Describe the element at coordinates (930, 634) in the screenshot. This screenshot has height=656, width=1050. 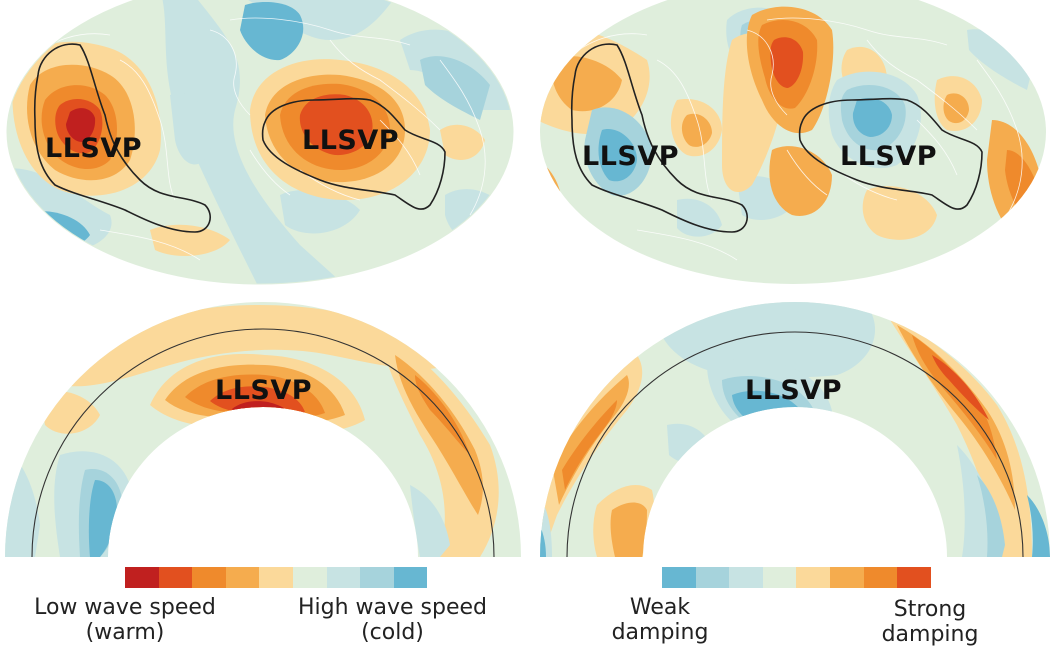
I see `strong-damping-line2: damping` at that location.